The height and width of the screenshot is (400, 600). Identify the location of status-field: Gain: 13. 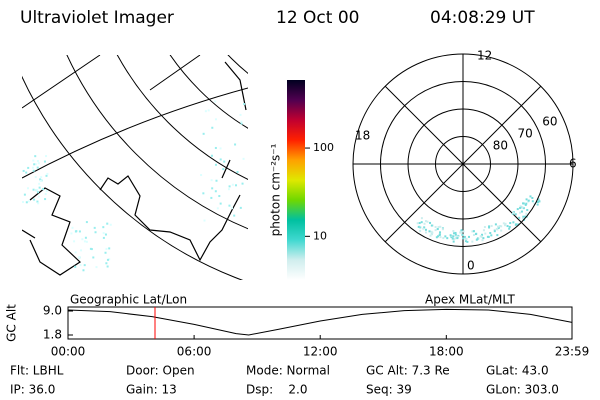
(151, 390).